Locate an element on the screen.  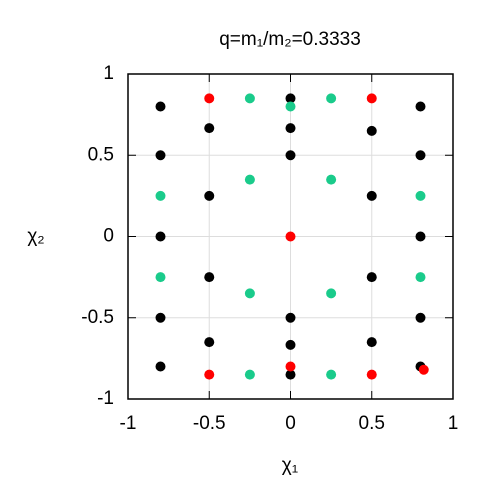
x-tick-label: -1 is located at coordinates (128, 423).